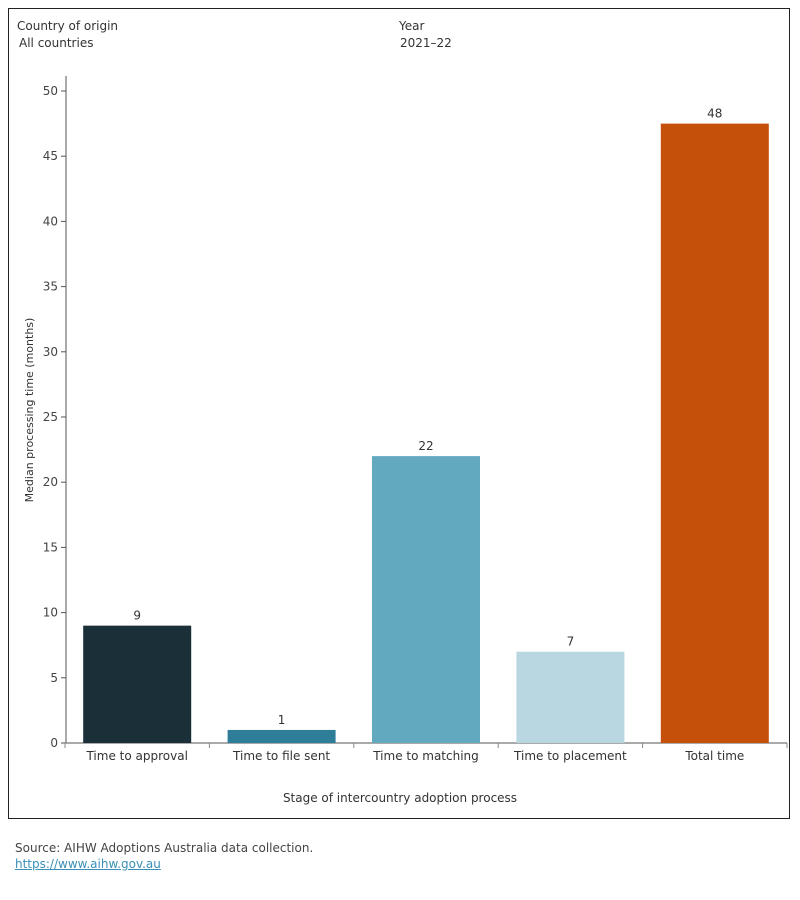  Describe the element at coordinates (50, 417) in the screenshot. I see `y-tick-label: 25` at that location.